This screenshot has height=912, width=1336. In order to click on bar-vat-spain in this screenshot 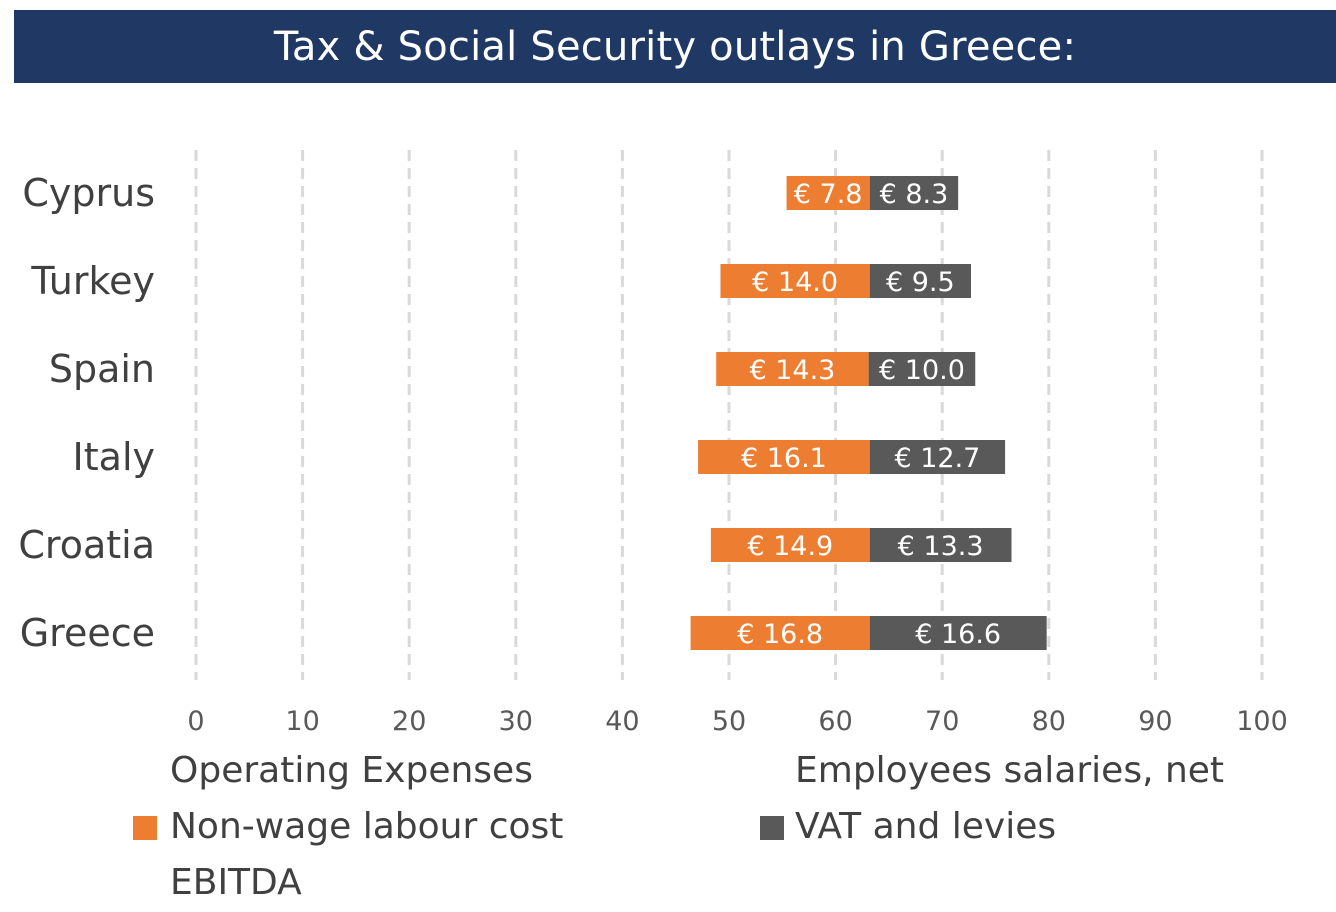, I will do `click(922, 369)`.